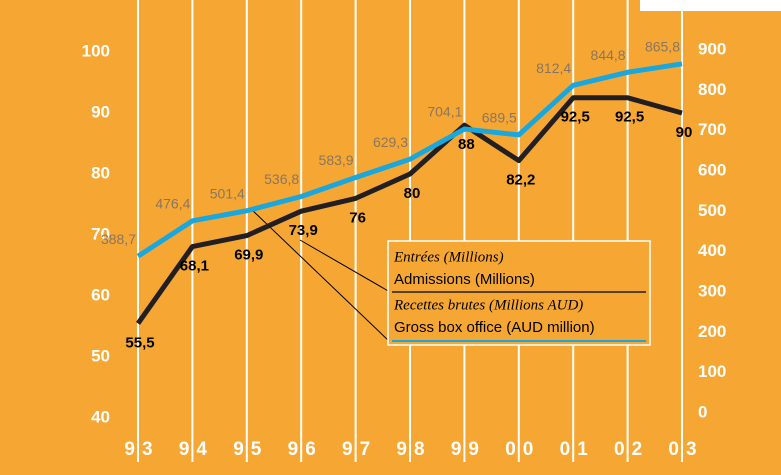  Describe the element at coordinates (520, 180) in the screenshot. I see `data-label: 82,2` at that location.